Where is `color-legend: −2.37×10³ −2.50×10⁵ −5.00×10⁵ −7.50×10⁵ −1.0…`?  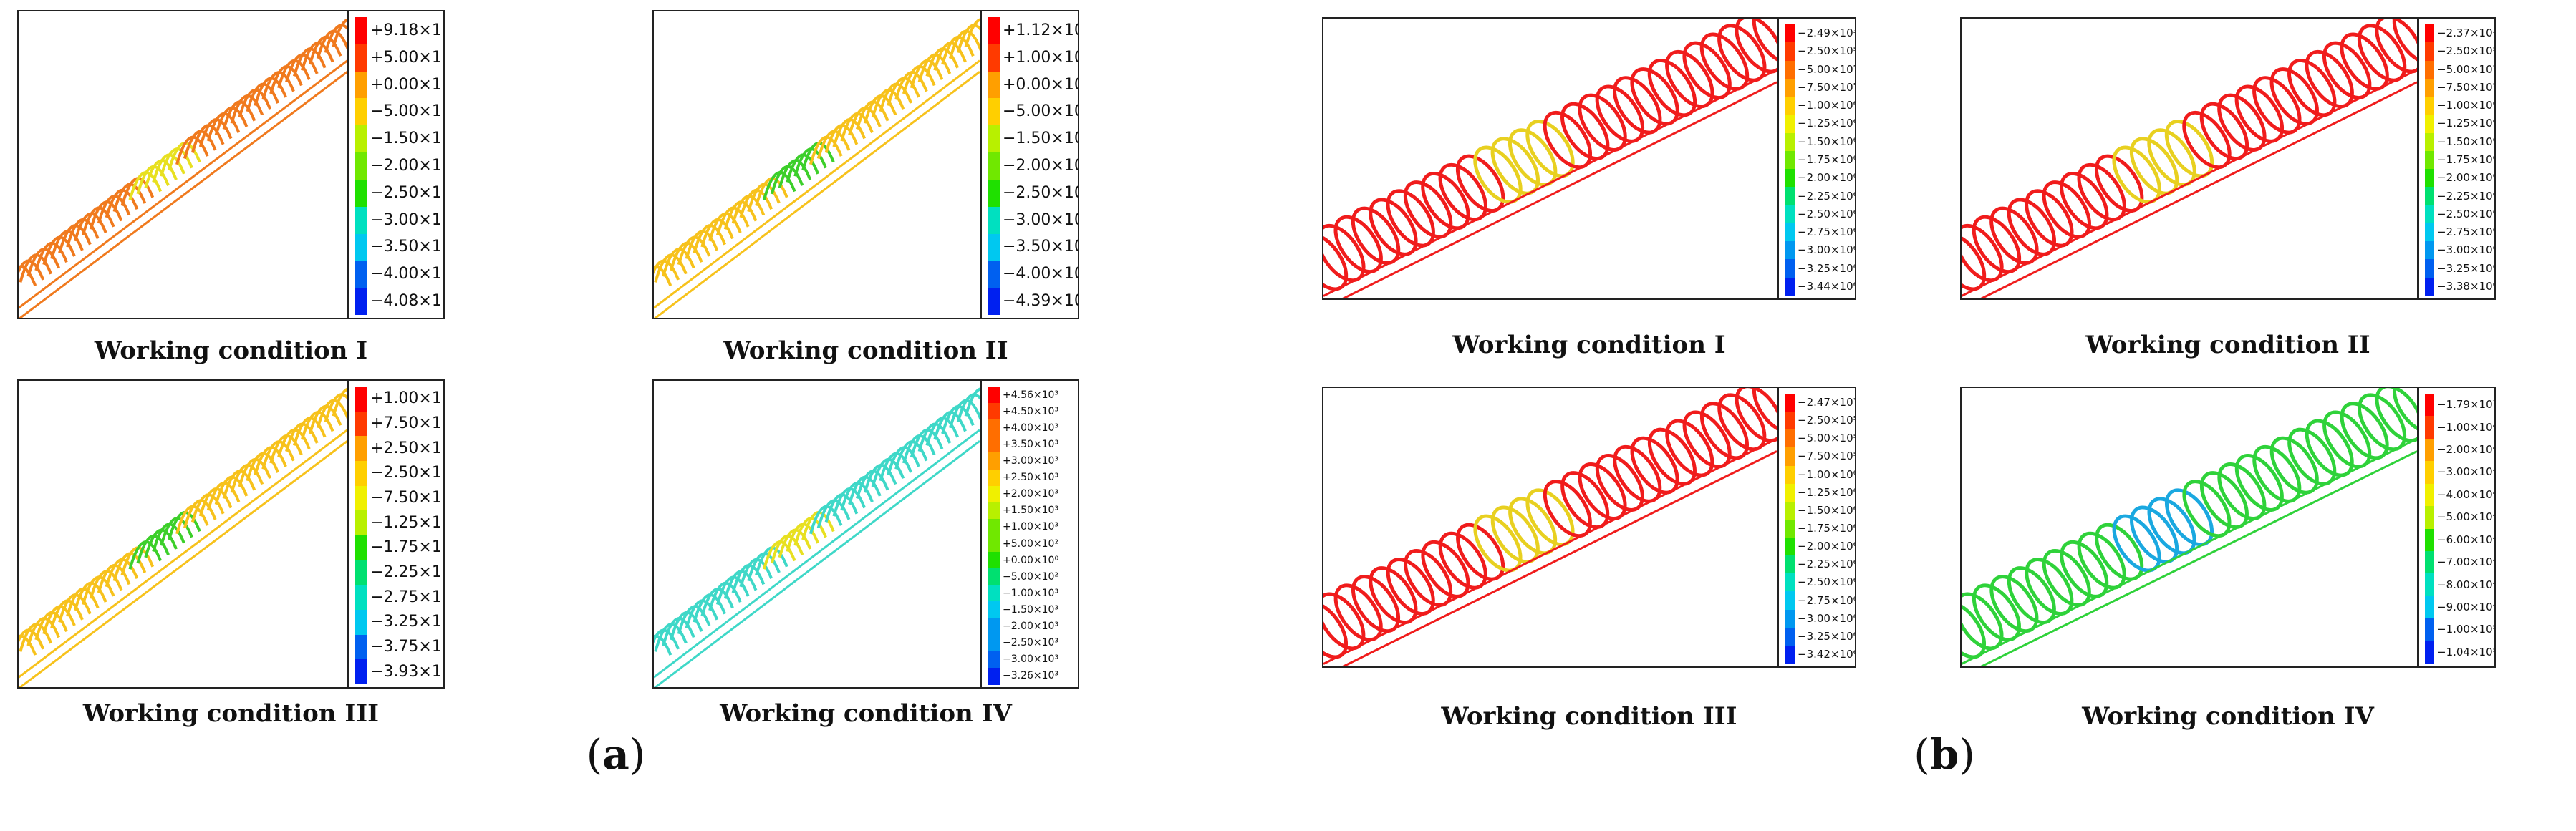
color-legend: −2.37×10³ −2.50×10⁵ −5.00×10⁵ −7.50×10⁵ −1.0… is located at coordinates (2456, 159).